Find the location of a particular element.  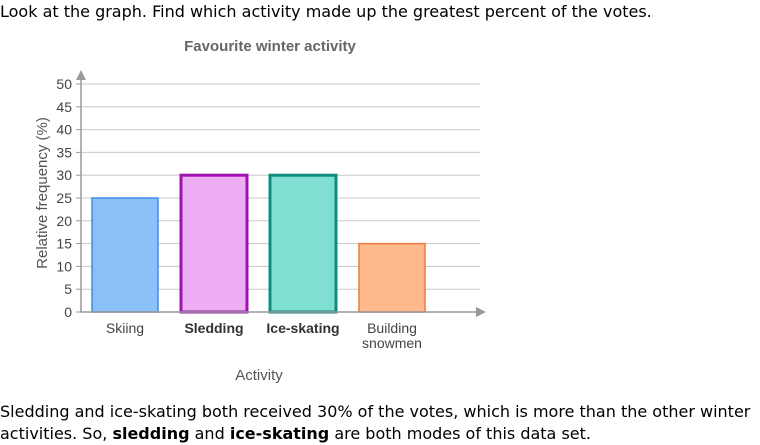

y-axis-title: Relative frequency (%) is located at coordinates (42, 193).